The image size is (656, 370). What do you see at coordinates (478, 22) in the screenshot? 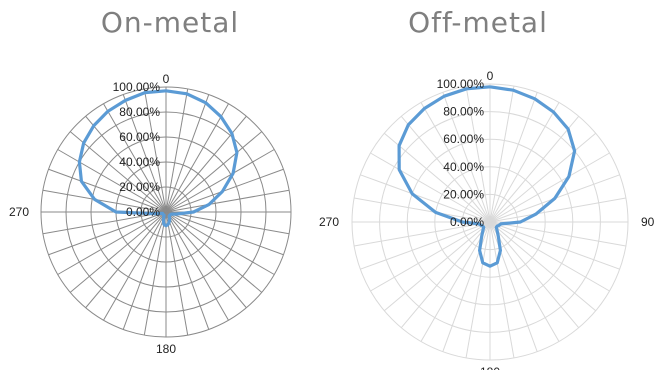
I see `chart-title-off-metal: Off-metal` at bounding box center [478, 22].